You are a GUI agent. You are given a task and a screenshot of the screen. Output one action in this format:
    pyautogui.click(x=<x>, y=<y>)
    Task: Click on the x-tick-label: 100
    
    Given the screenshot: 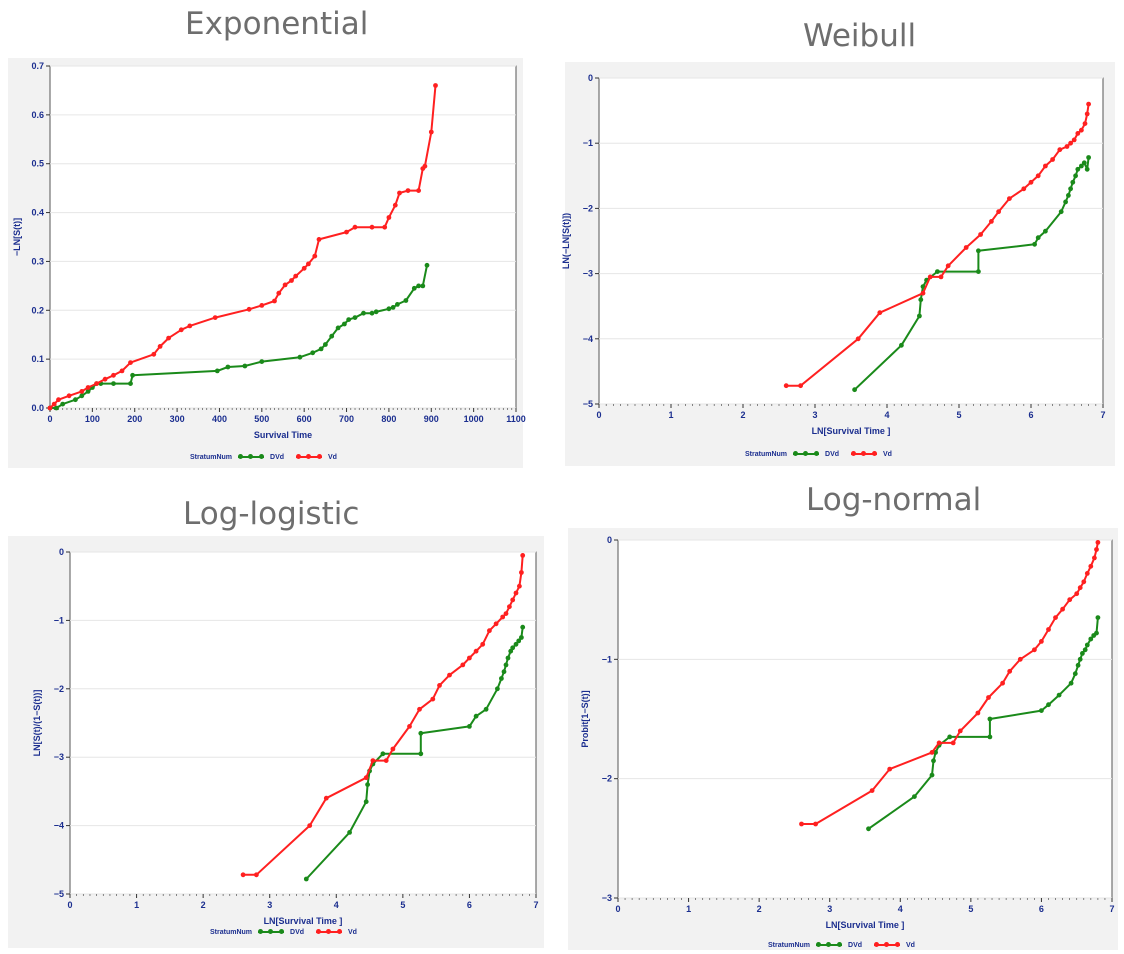 What is the action you would take?
    pyautogui.click(x=92, y=419)
    